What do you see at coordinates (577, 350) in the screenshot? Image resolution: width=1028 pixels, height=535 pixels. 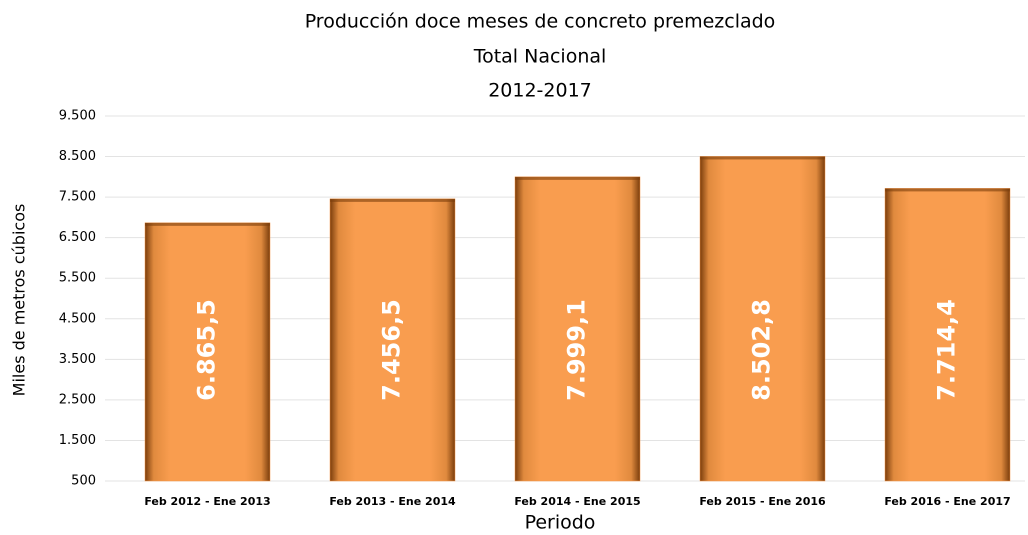 I see `value-label: 7.999,1` at bounding box center [577, 350].